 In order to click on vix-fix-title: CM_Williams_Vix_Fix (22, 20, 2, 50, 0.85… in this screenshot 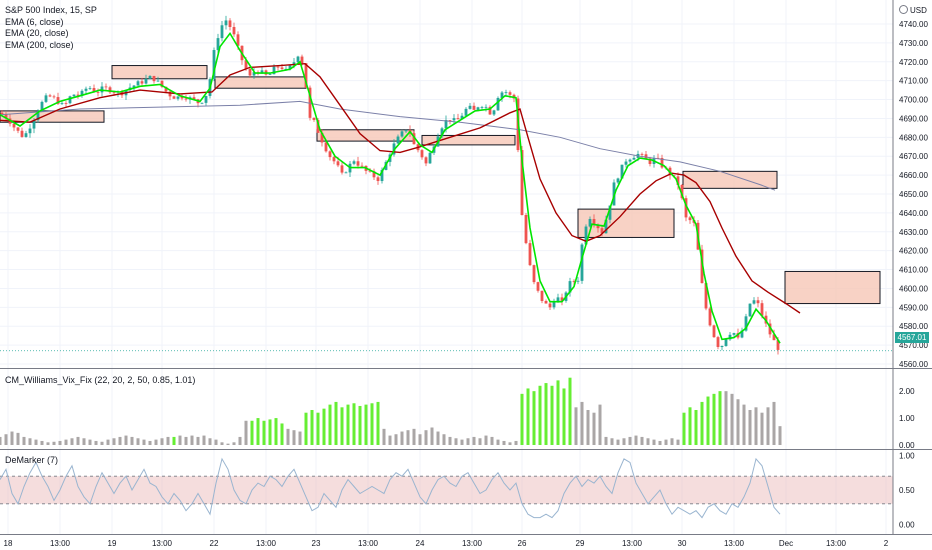, I will do `click(100, 380)`.